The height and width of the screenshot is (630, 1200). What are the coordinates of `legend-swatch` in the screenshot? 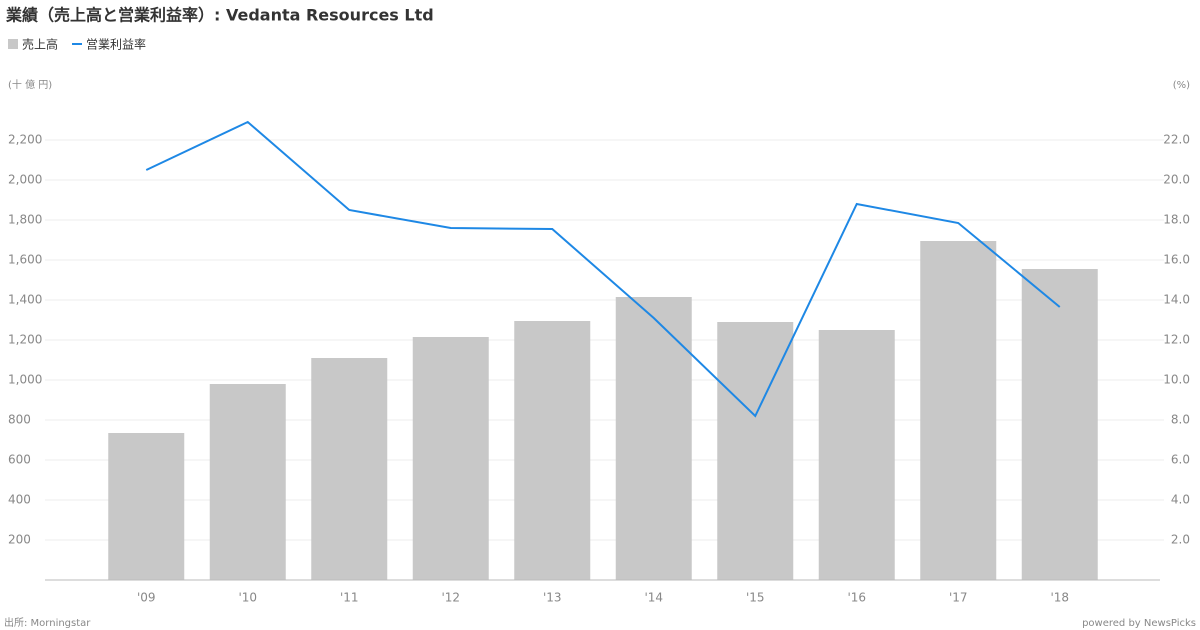 It's located at (13, 44).